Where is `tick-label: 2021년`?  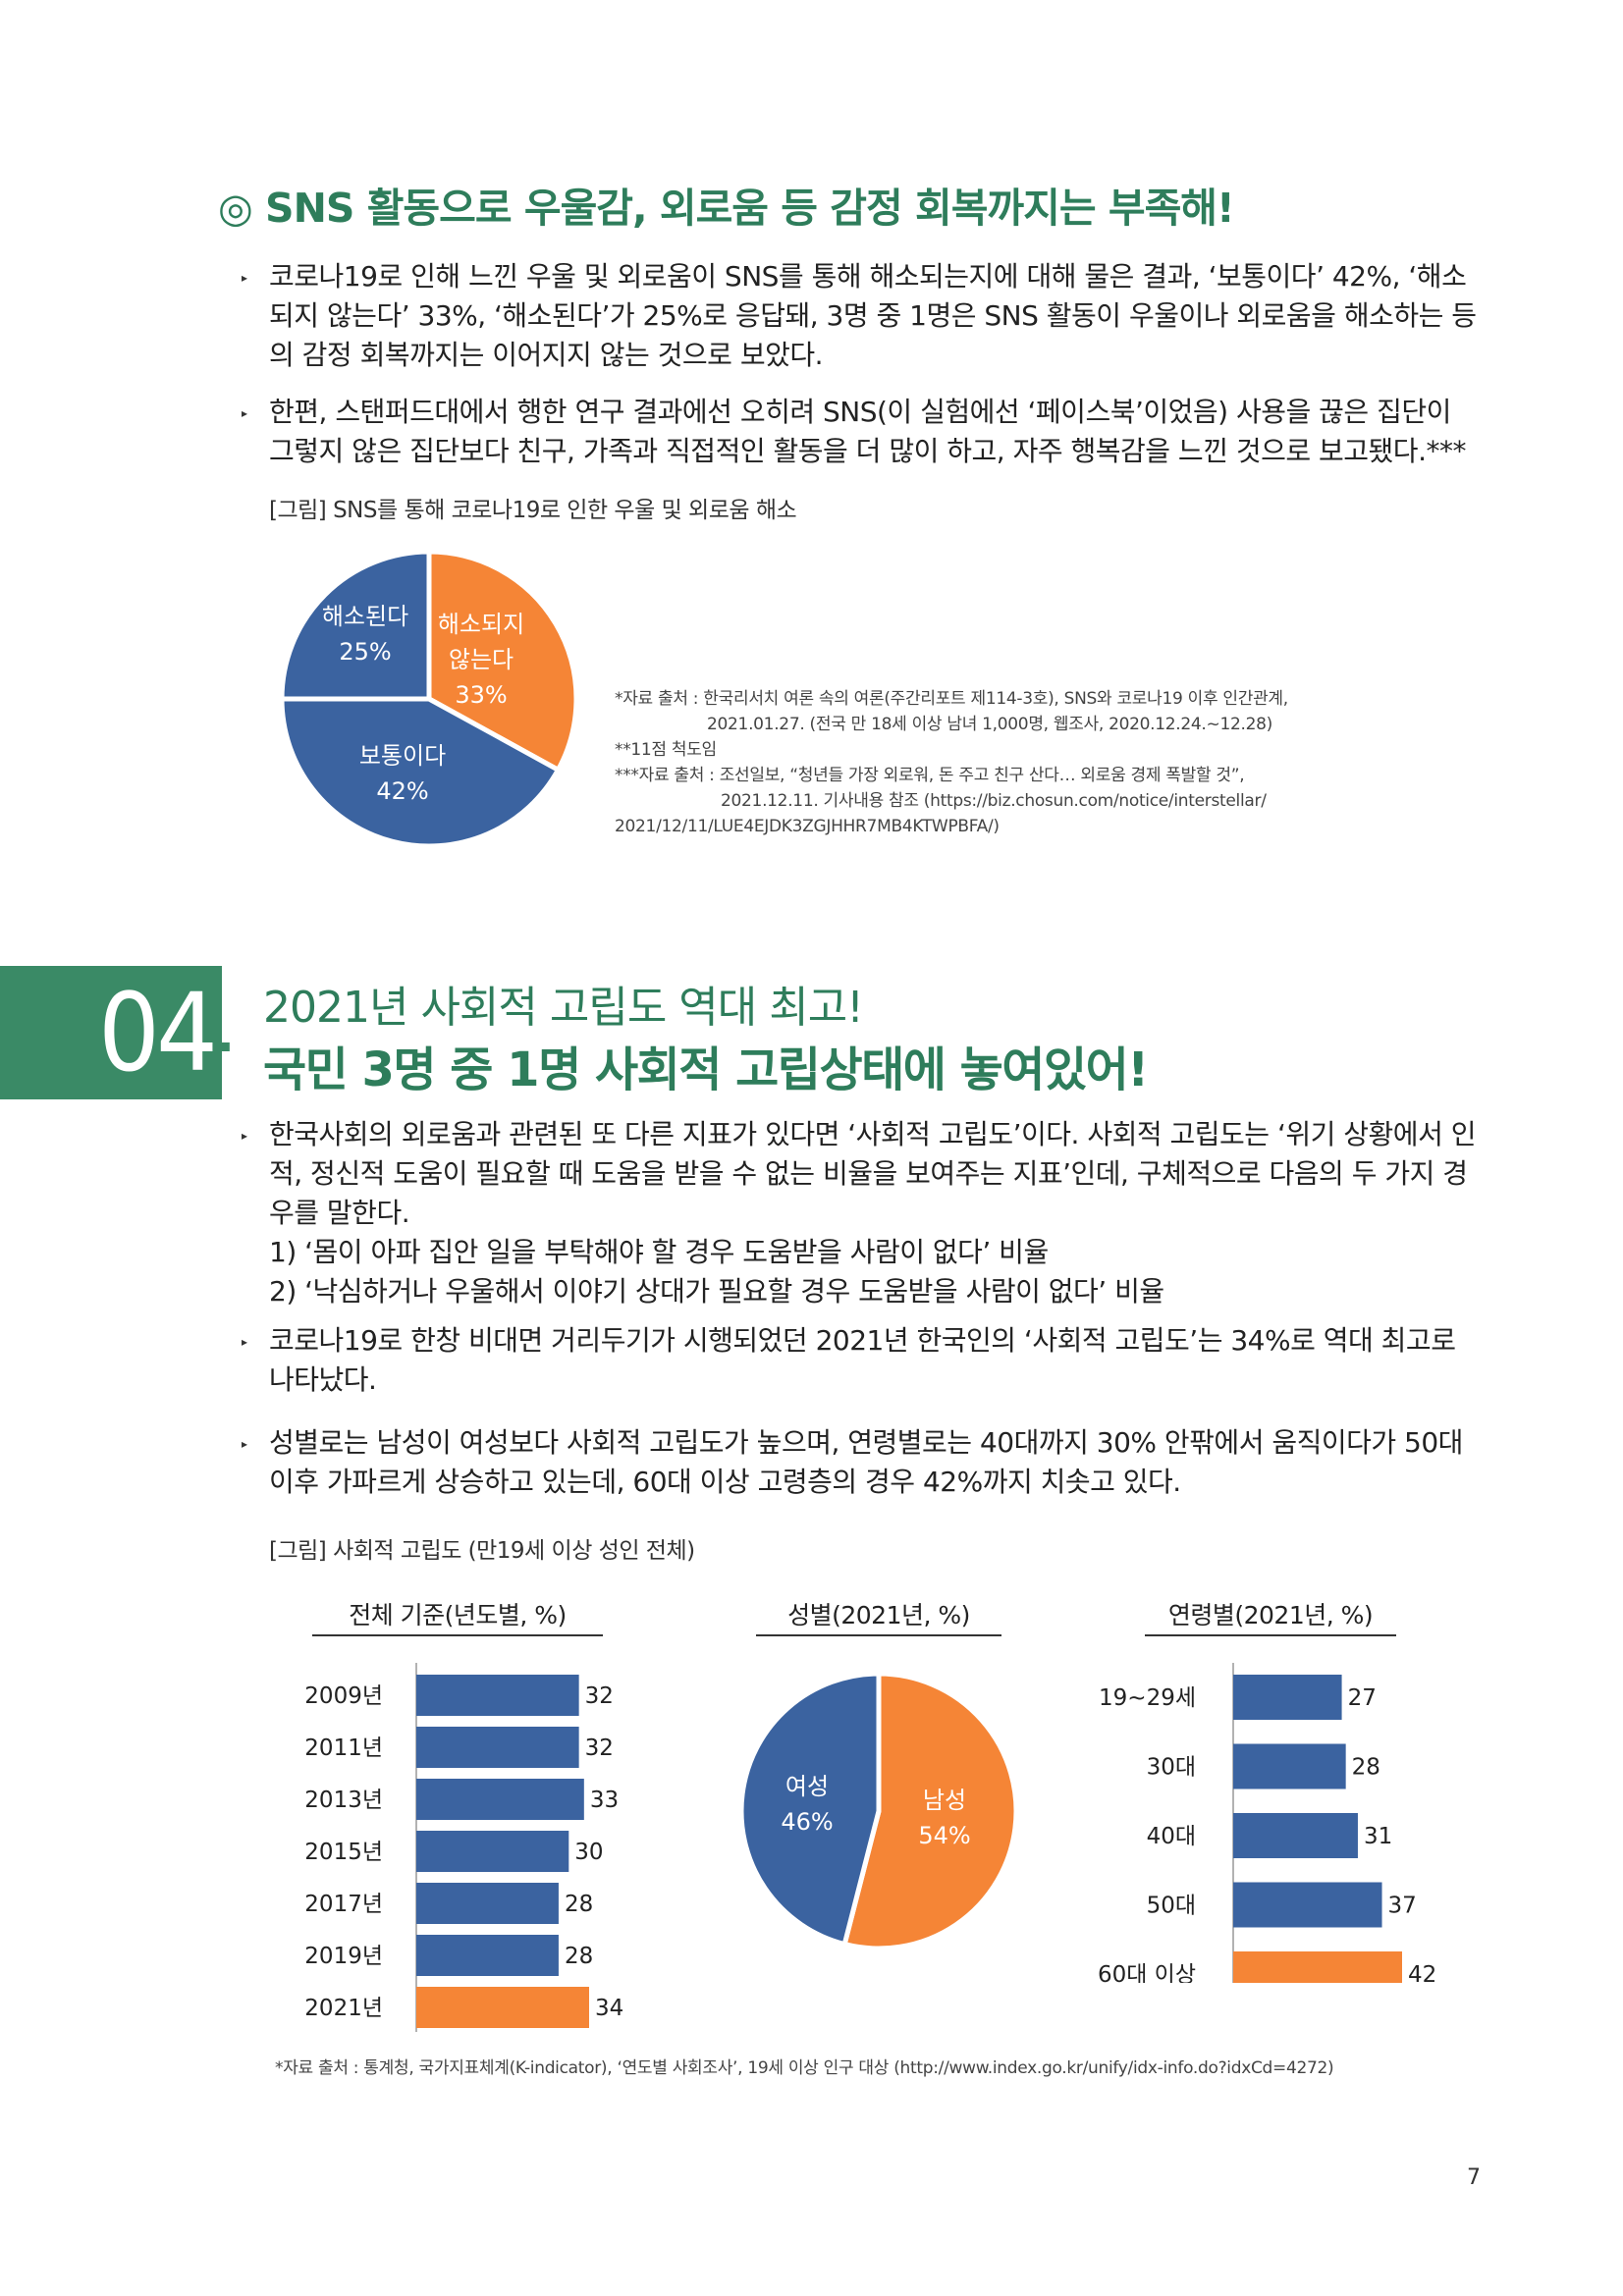
tick-label: 2021년 is located at coordinates (343, 2008).